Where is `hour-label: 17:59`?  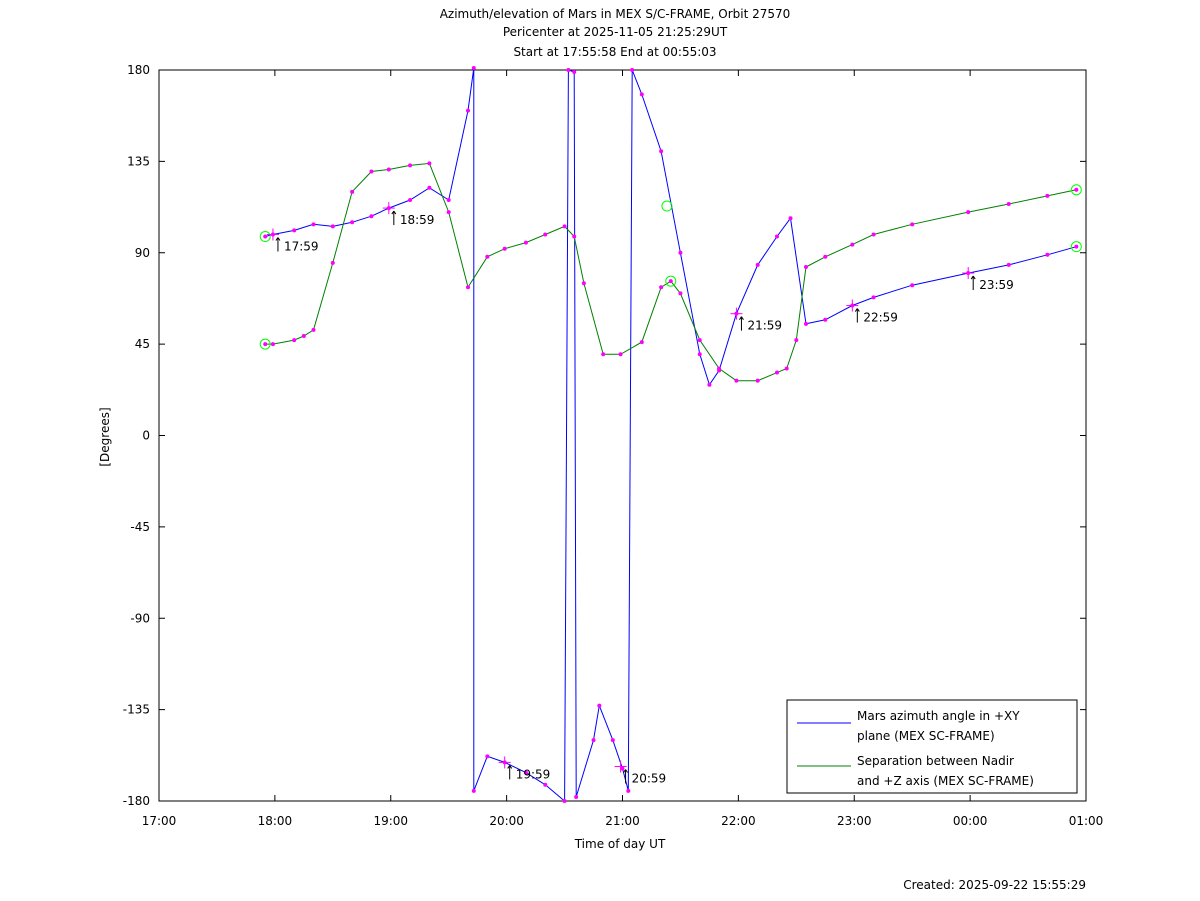
hour-label: 17:59 is located at coordinates (301, 246).